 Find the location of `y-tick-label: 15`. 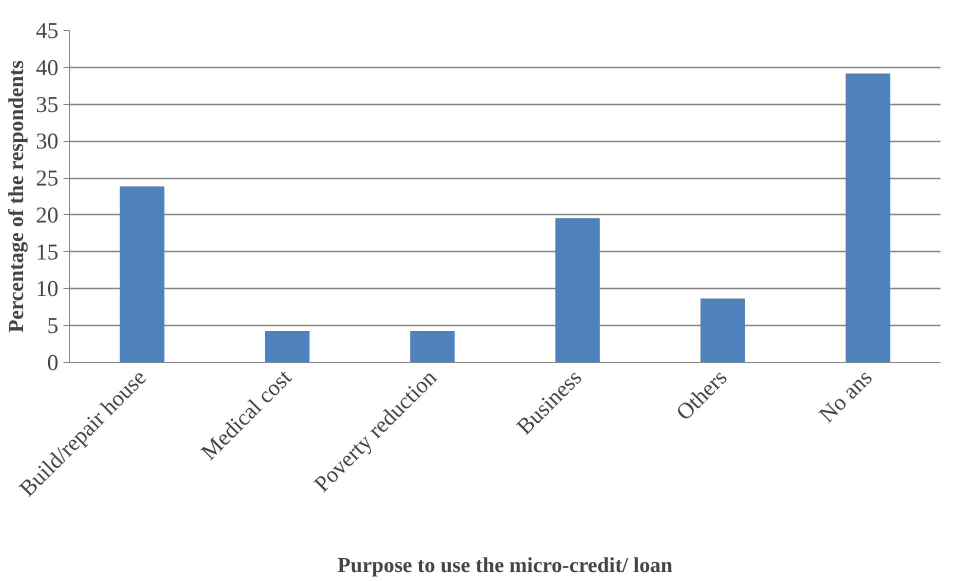

y-tick-label: 15 is located at coordinates (47, 251).